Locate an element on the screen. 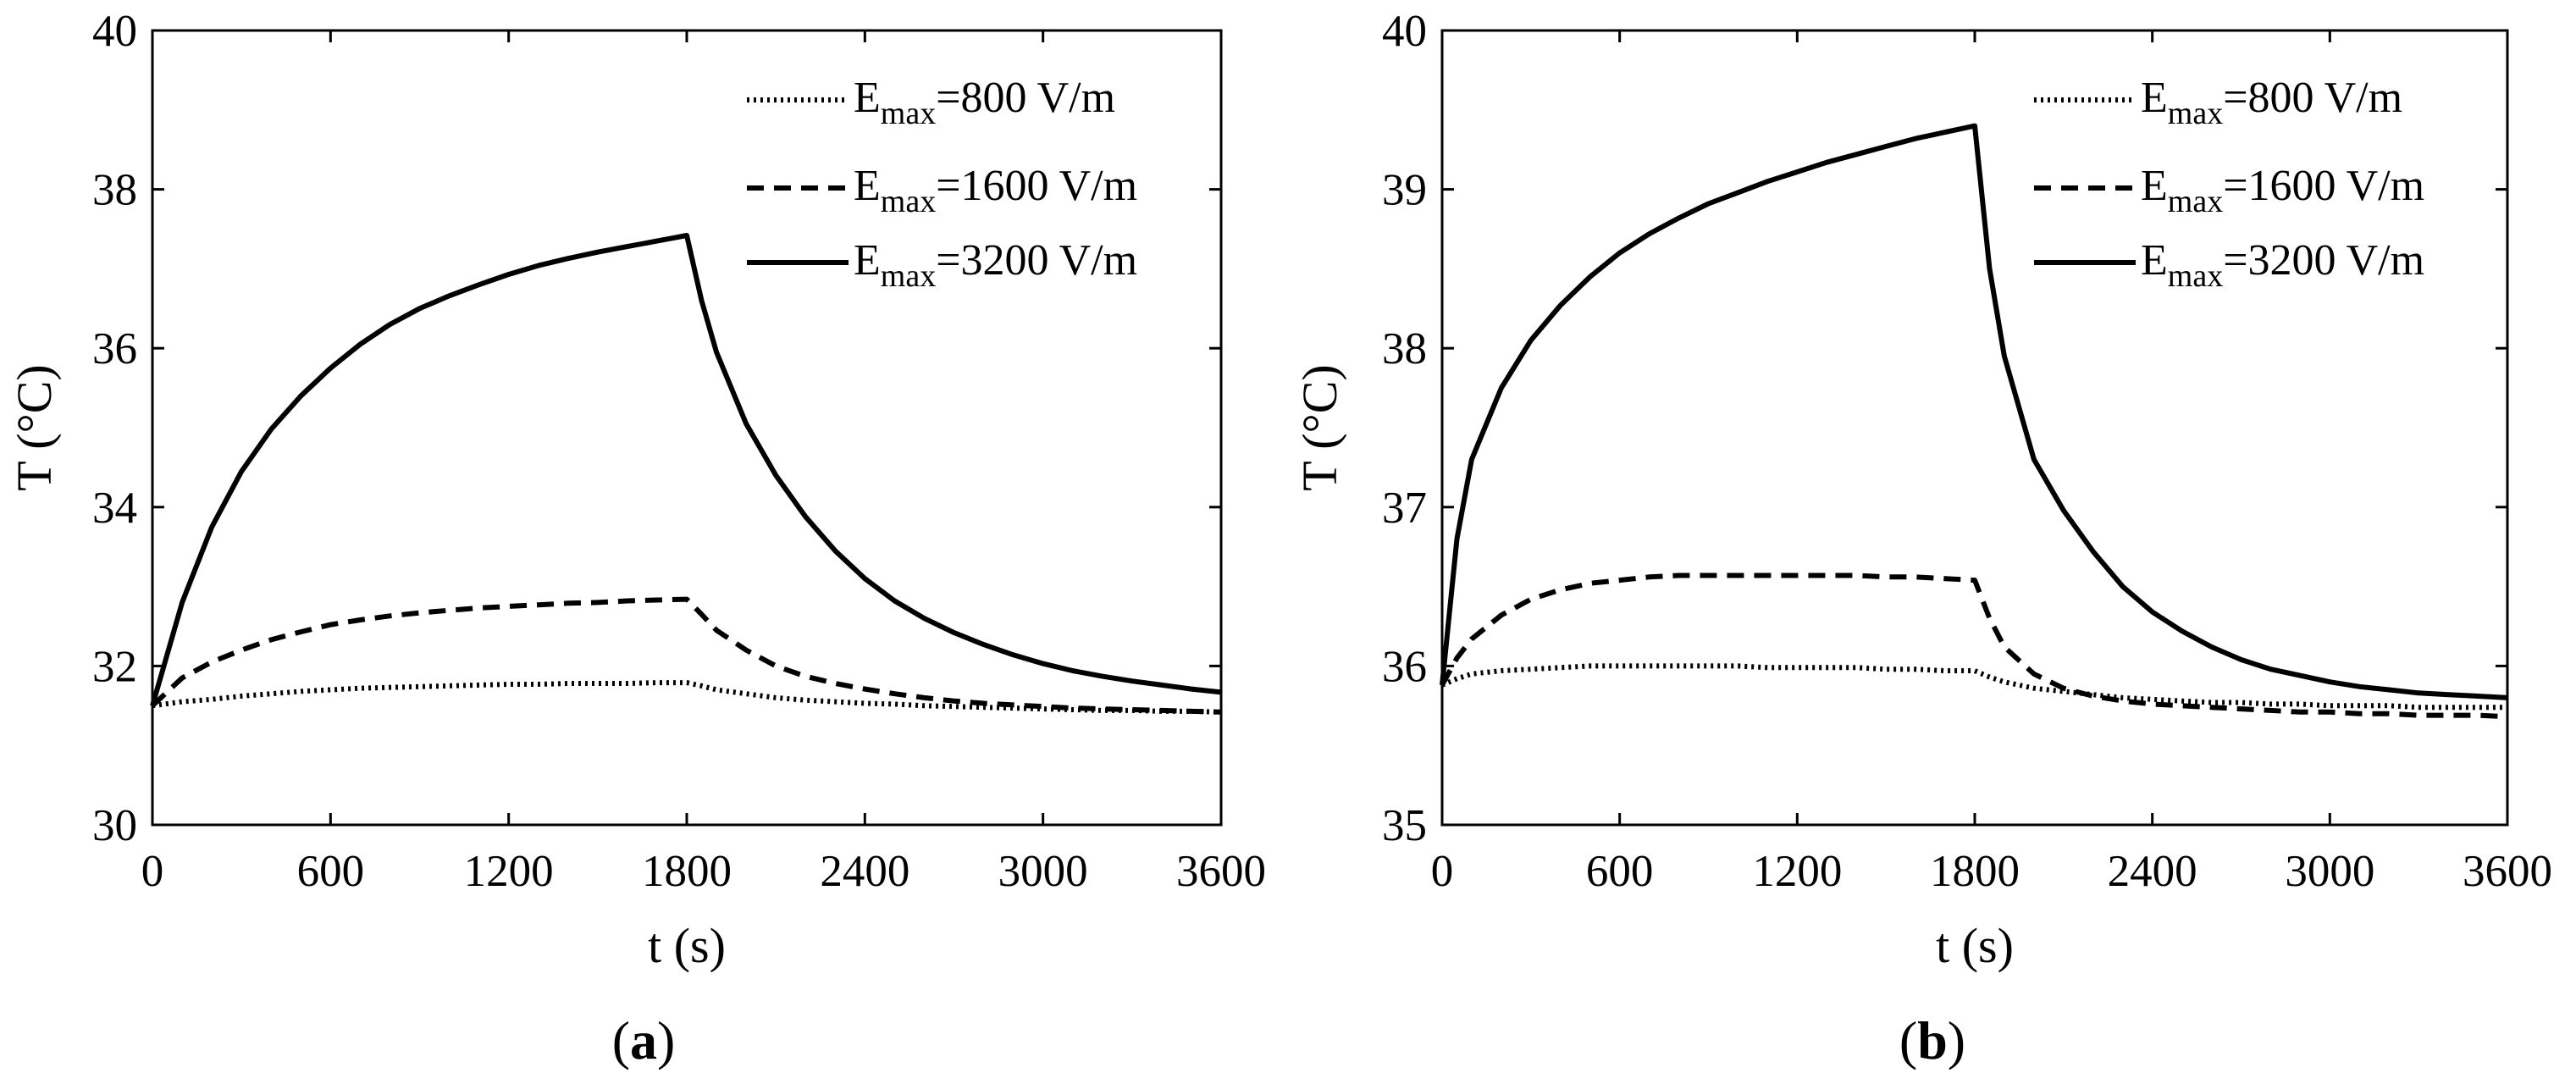 The width and height of the screenshot is (2576, 1084). y-tick-label: 39 is located at coordinates (1404, 190).